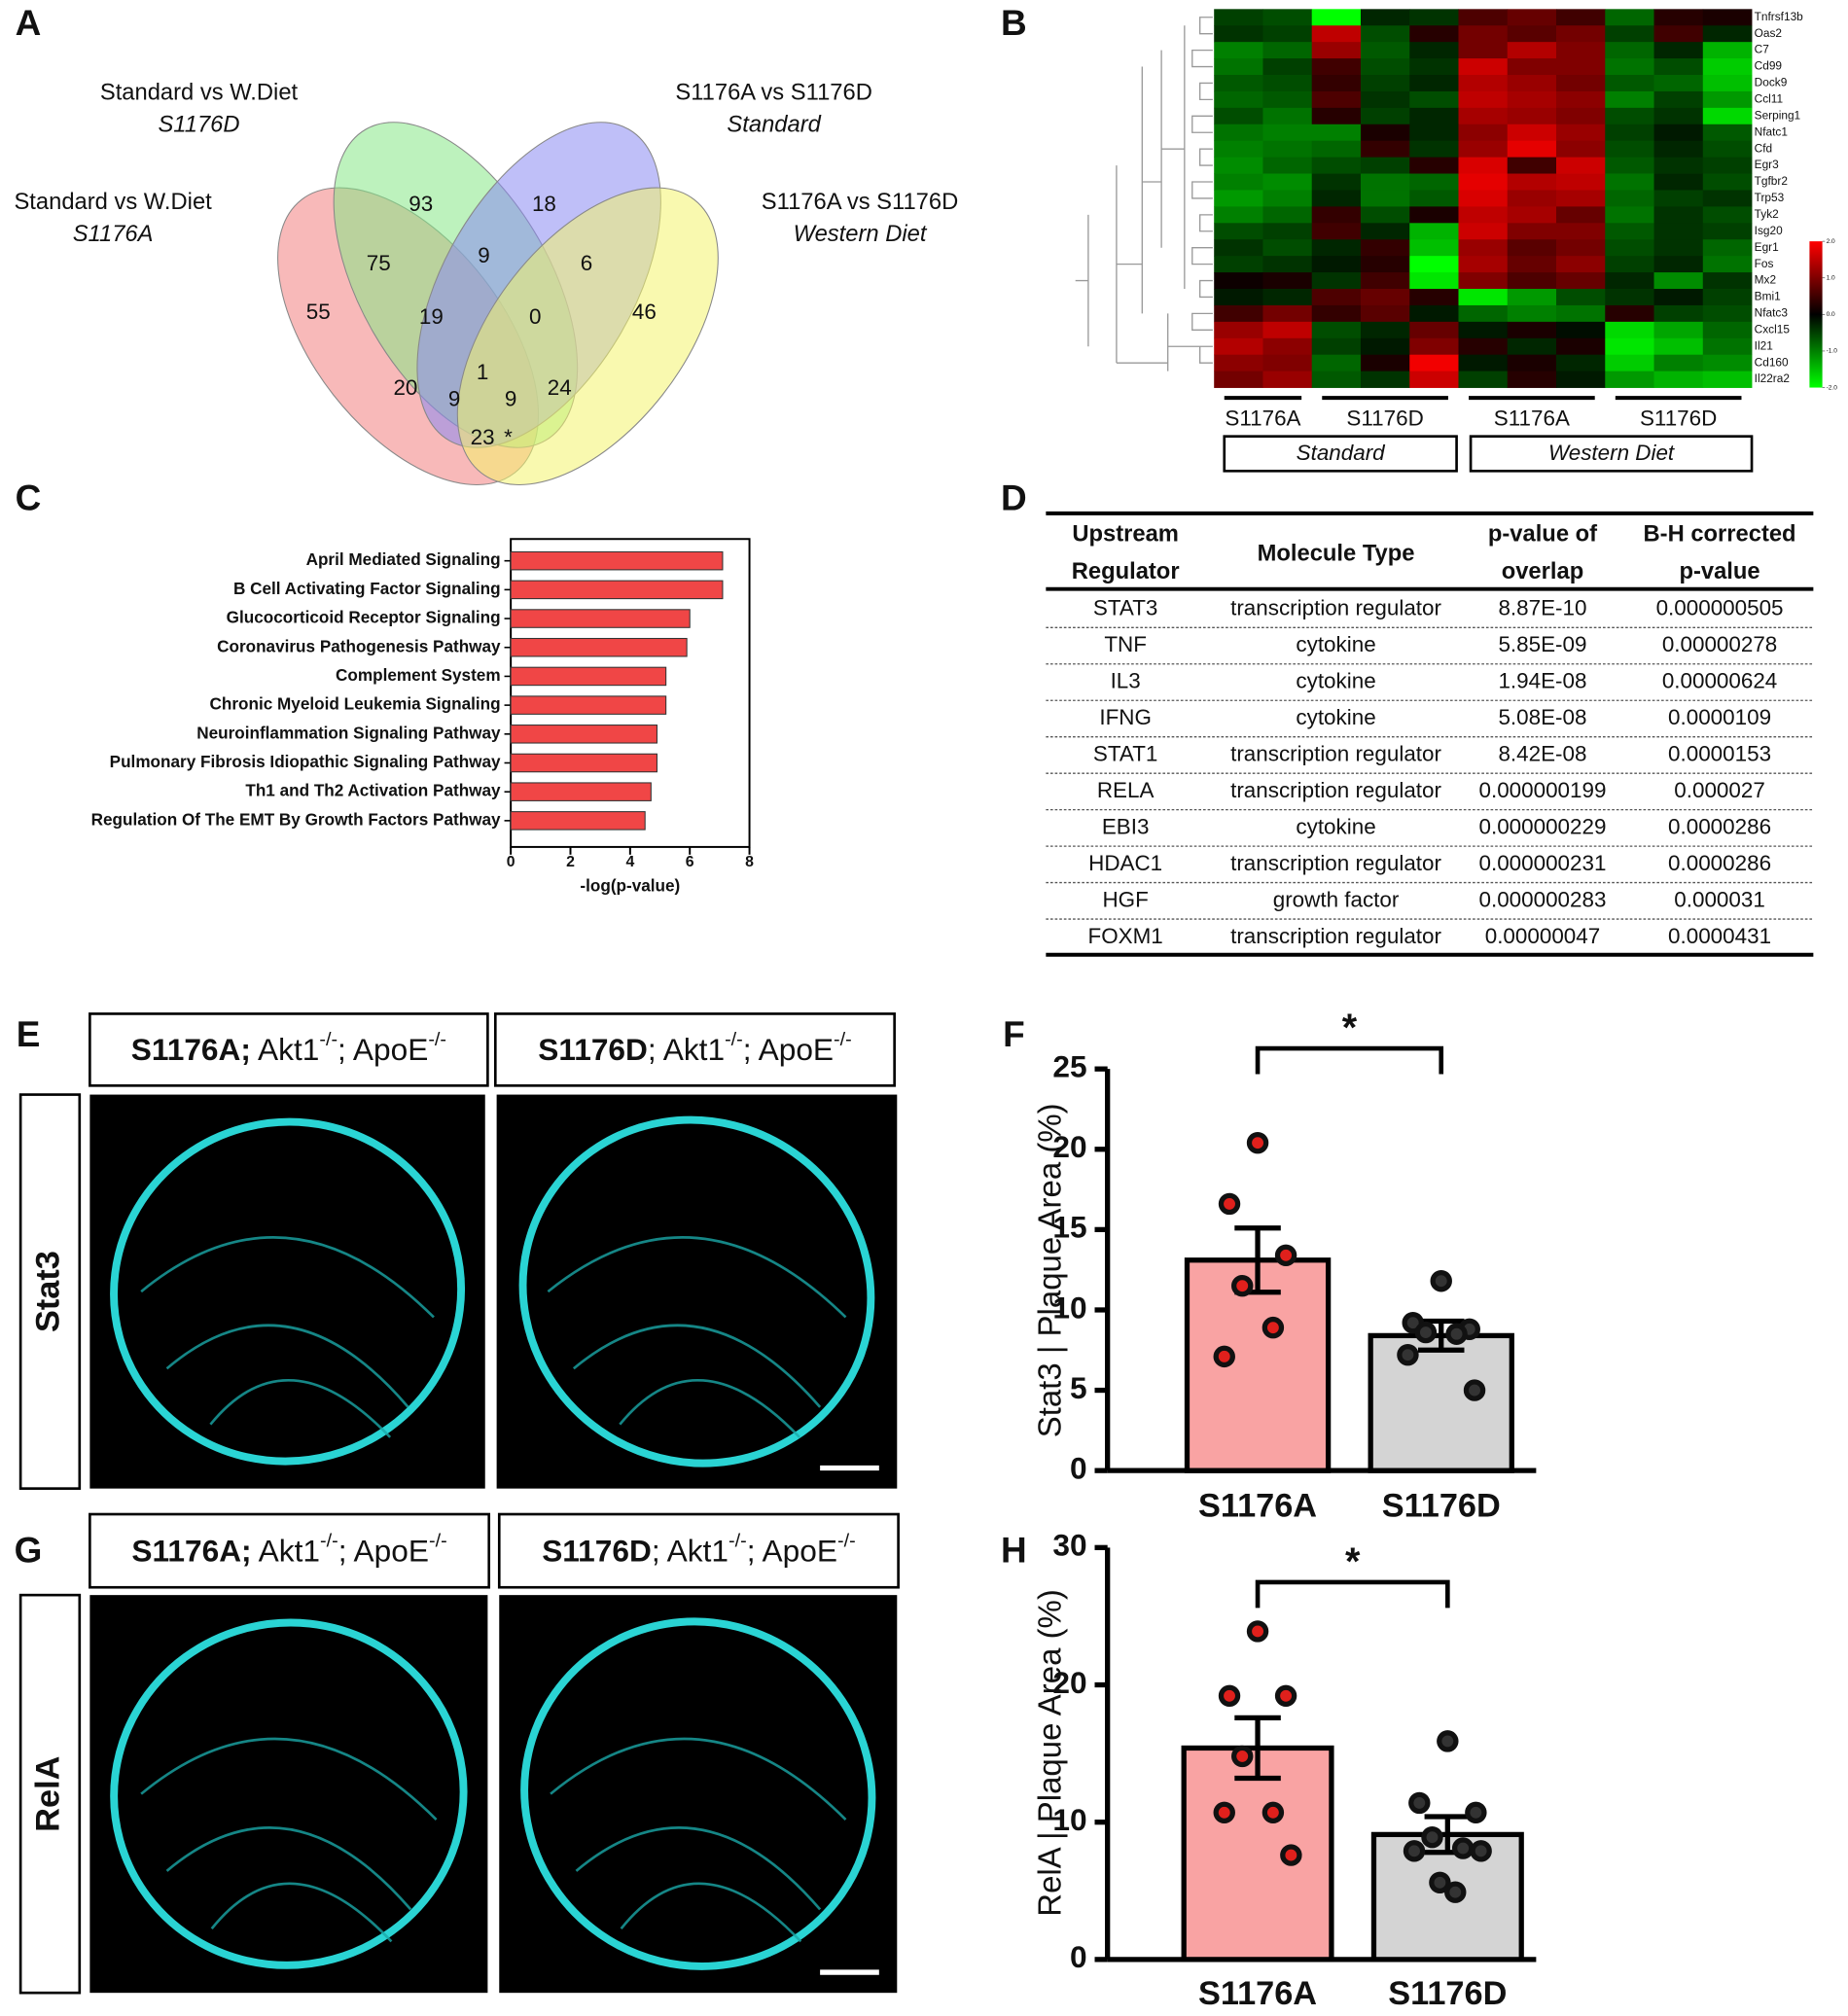 The height and width of the screenshot is (2016, 1848). What do you see at coordinates (383, 1049) in the screenshot?
I see `genotype-part: ; ApoE` at bounding box center [383, 1049].